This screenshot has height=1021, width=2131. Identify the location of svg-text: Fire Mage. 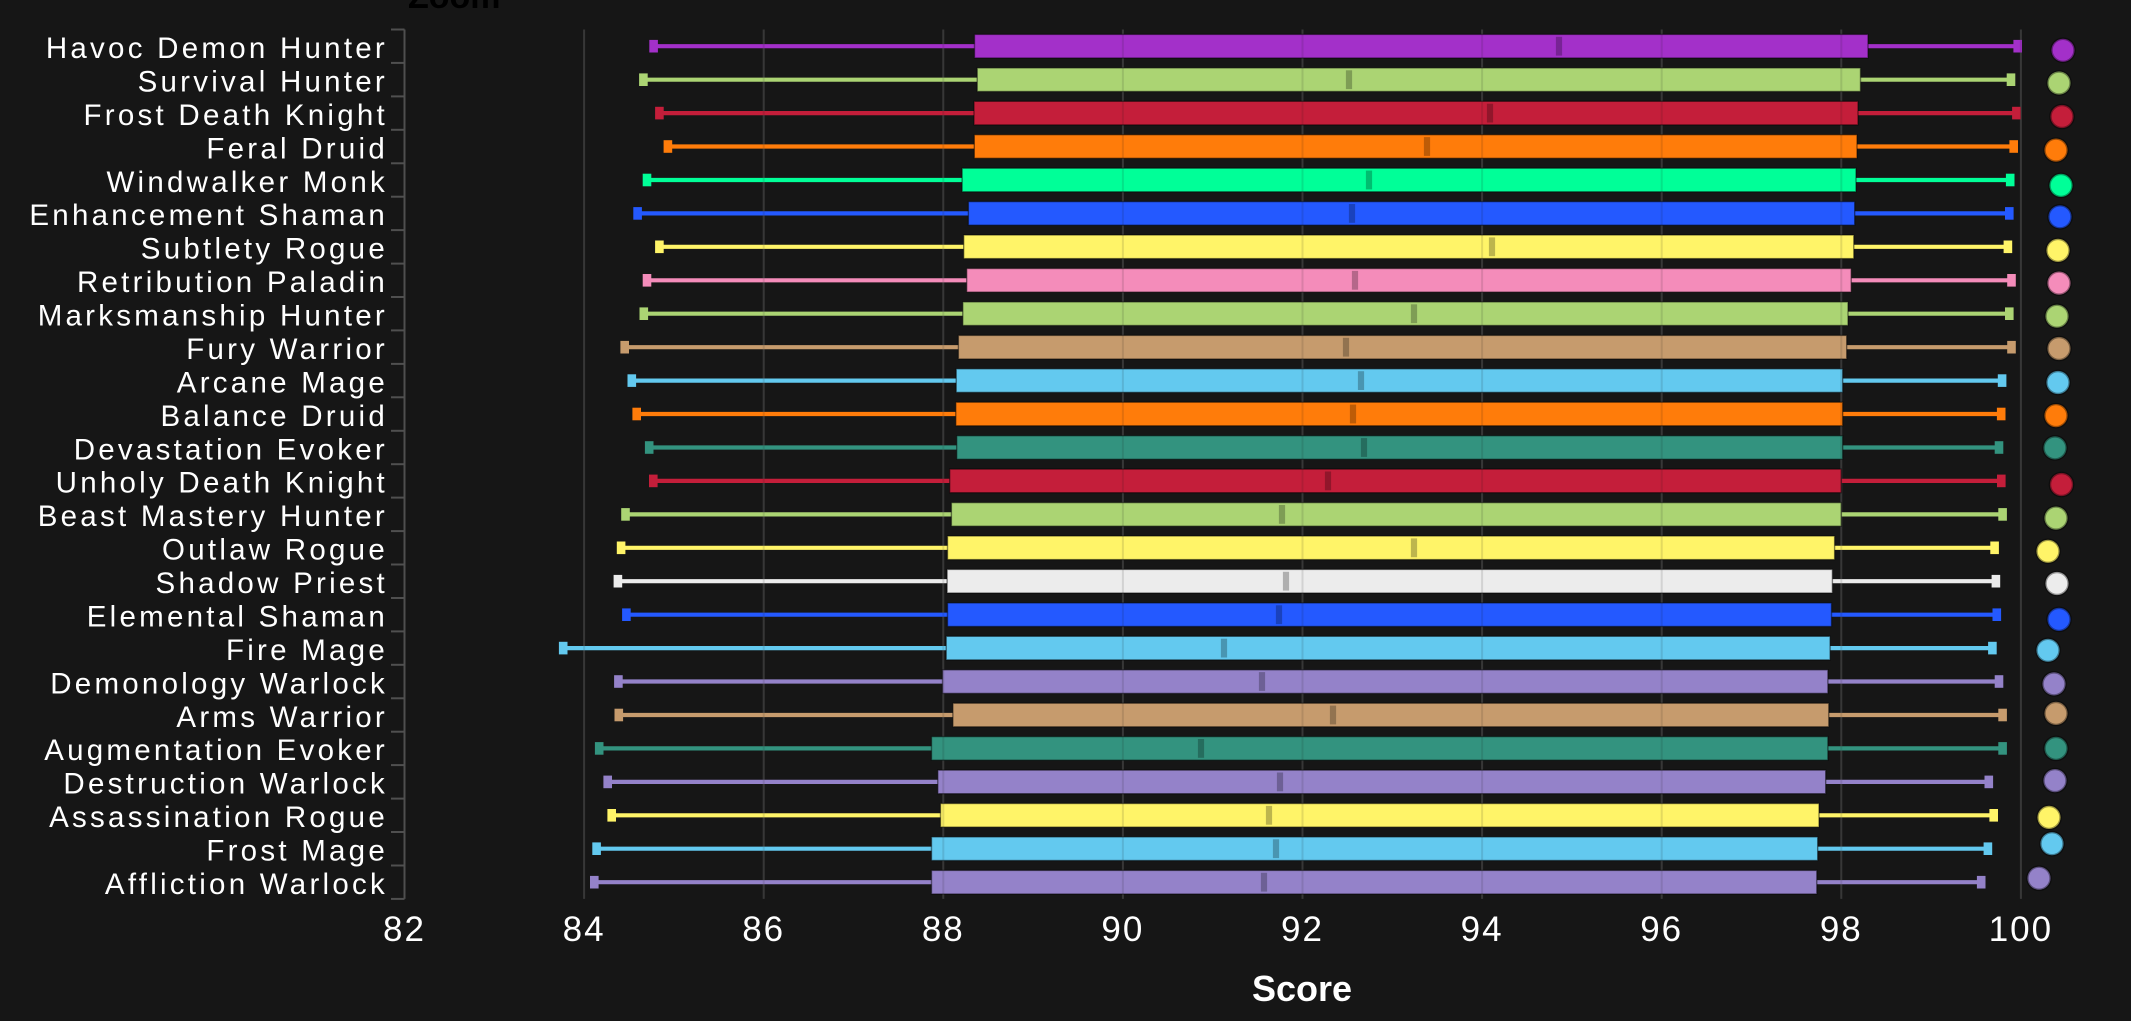
(307, 650).